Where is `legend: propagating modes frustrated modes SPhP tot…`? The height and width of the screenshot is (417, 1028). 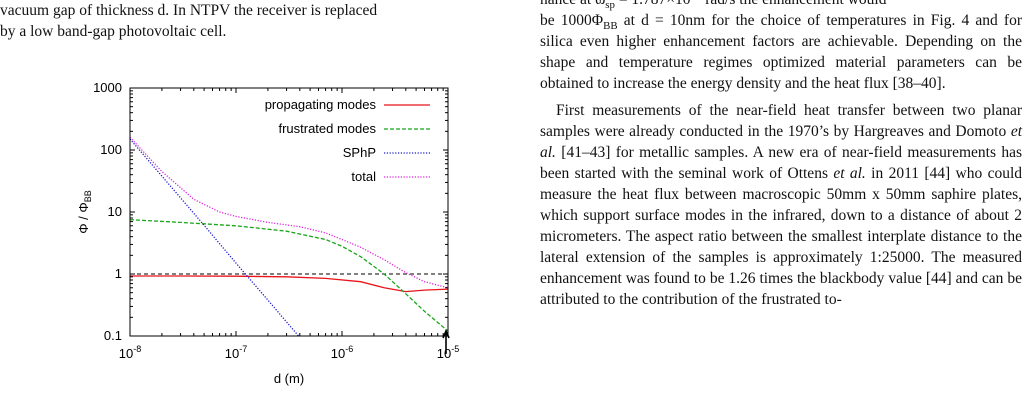 legend: propagating modes frustrated modes SPhP tot… is located at coordinates (347, 140).